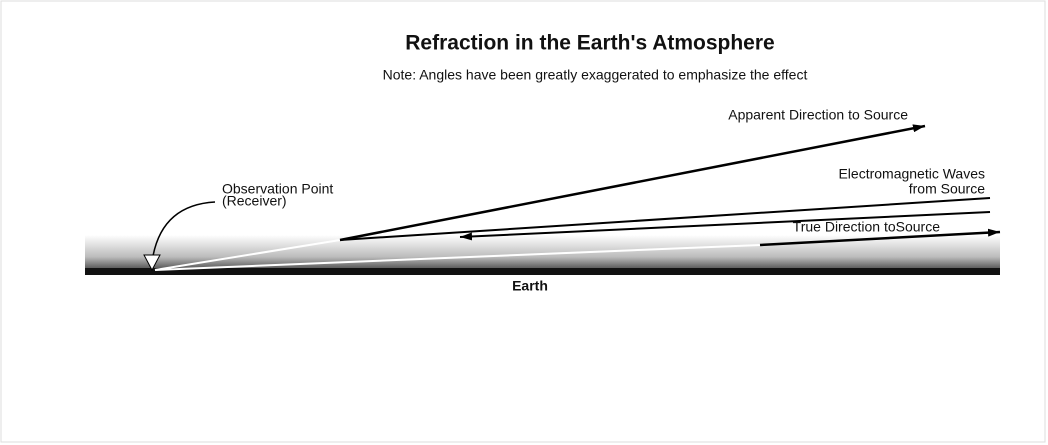 Image resolution: width=1048 pixels, height=445 pixels. What do you see at coordinates (589, 43) in the screenshot?
I see `title: Refraction in the Earth's Atmosphere` at bounding box center [589, 43].